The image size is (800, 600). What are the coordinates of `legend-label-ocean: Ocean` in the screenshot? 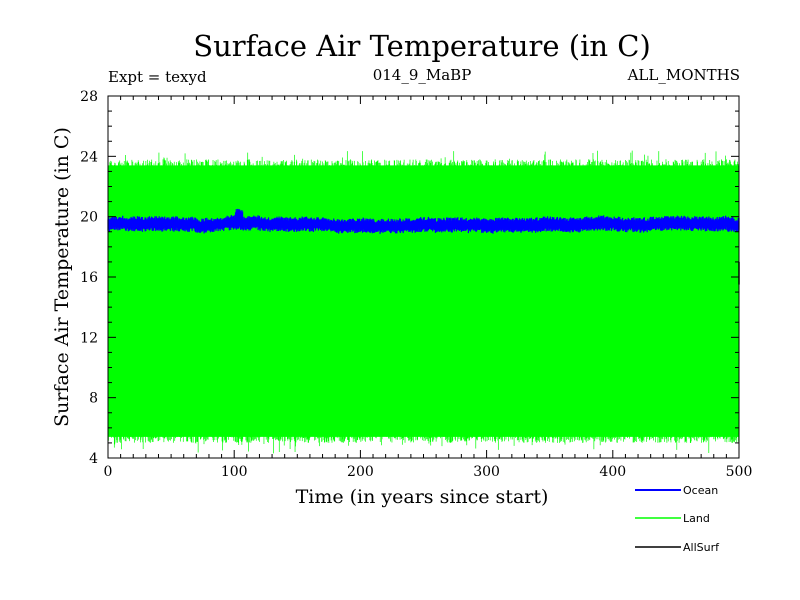 It's located at (700, 490).